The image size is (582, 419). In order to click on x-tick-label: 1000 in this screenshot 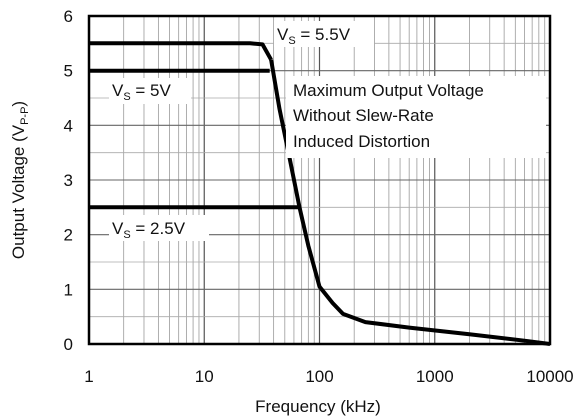, I will do `click(435, 376)`.